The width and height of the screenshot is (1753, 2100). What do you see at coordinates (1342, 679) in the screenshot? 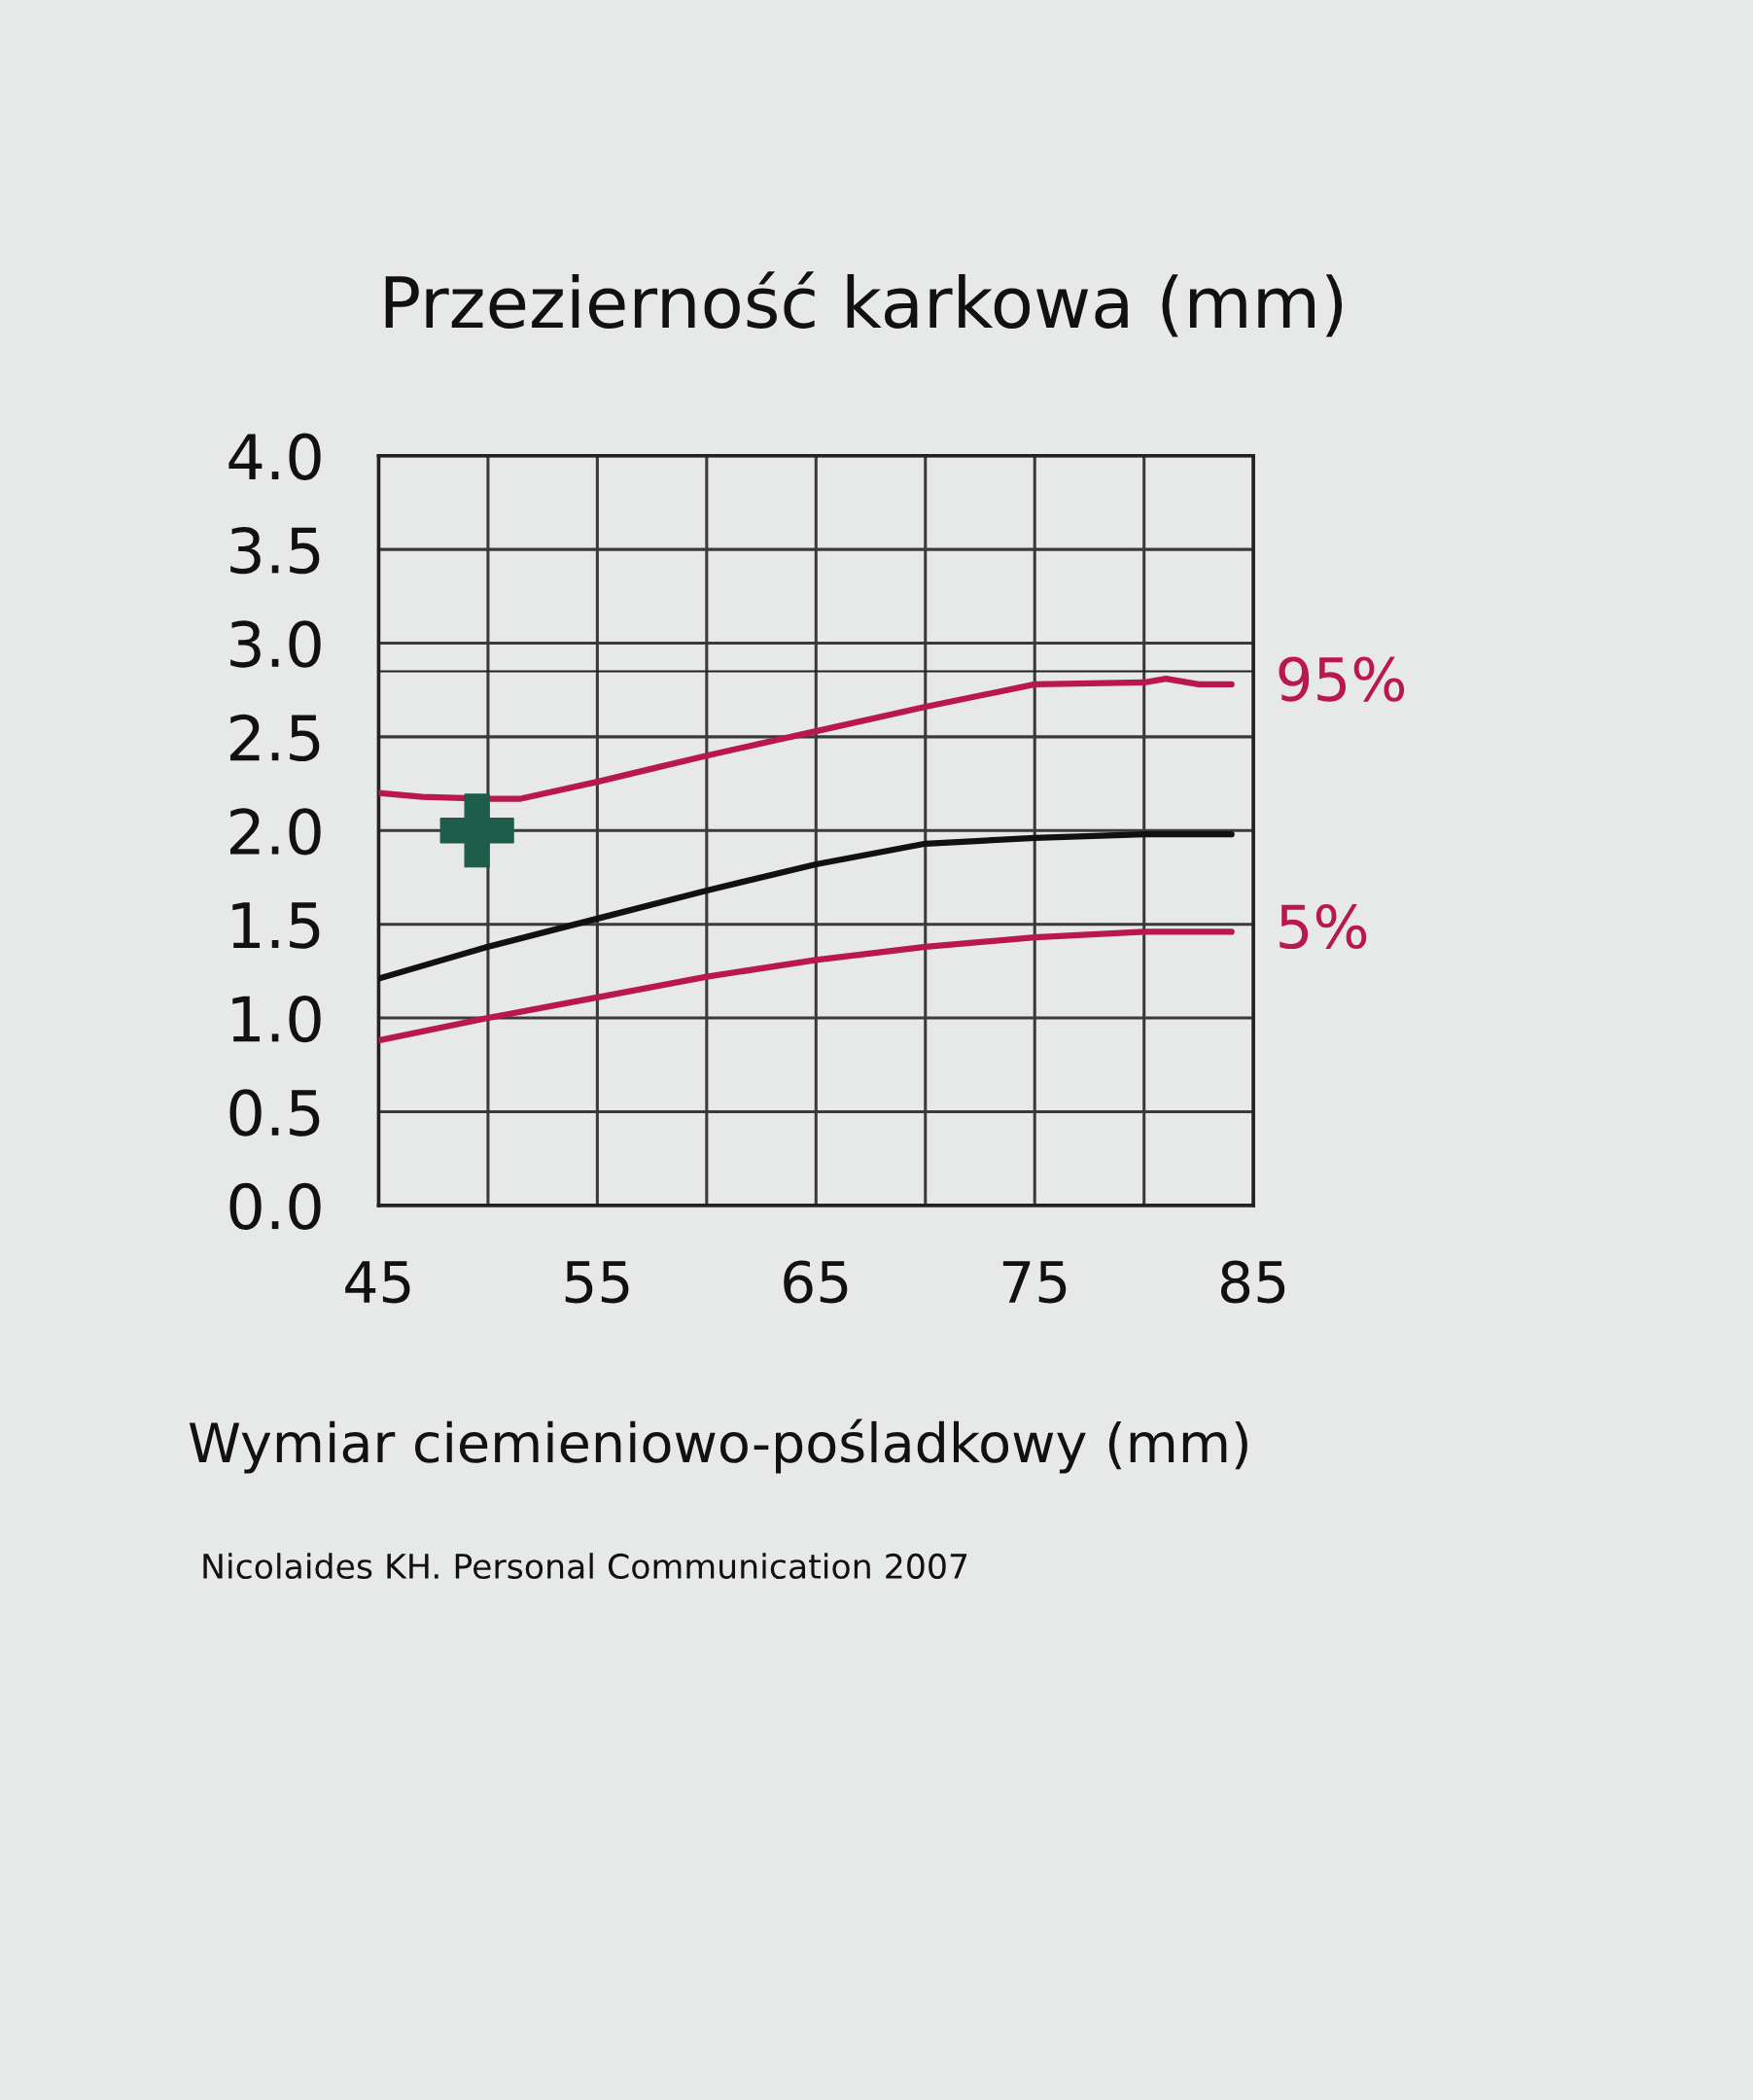
I see `series-label: 95%` at bounding box center [1342, 679].